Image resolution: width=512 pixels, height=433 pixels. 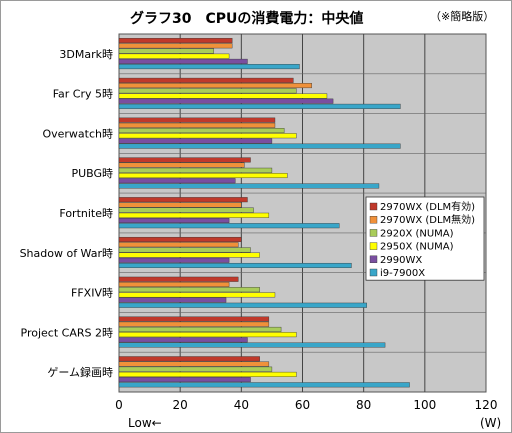 I want to click on x-tick-label: 100, so click(x=424, y=405).